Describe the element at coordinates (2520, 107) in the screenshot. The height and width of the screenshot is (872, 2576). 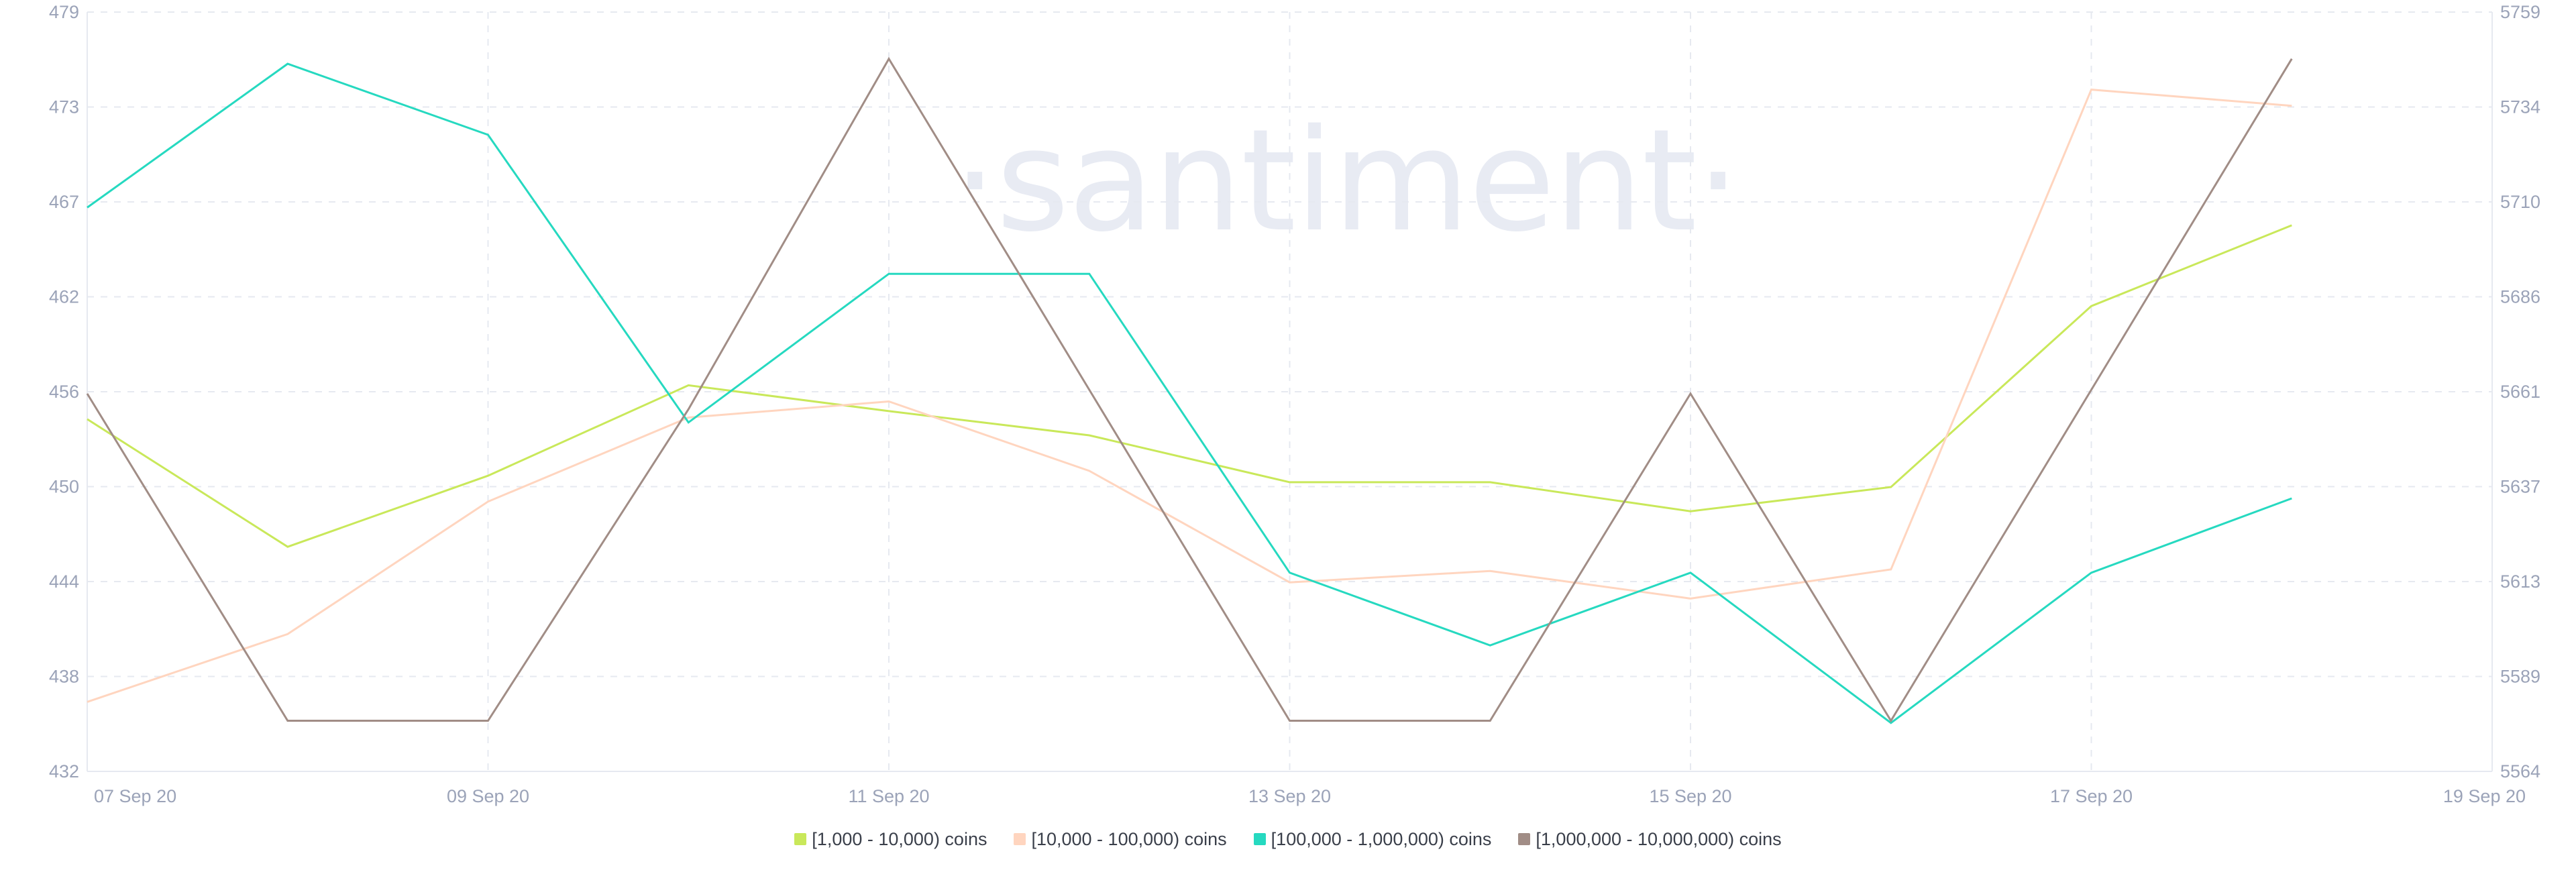
I see `y-right-tick-label: 5734` at that location.